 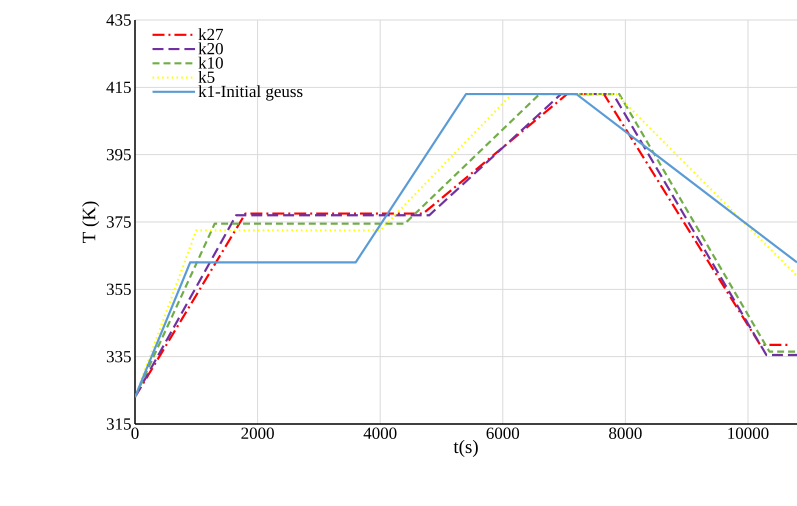 What do you see at coordinates (118, 356) in the screenshot?
I see `y-tick-label: 335` at bounding box center [118, 356].